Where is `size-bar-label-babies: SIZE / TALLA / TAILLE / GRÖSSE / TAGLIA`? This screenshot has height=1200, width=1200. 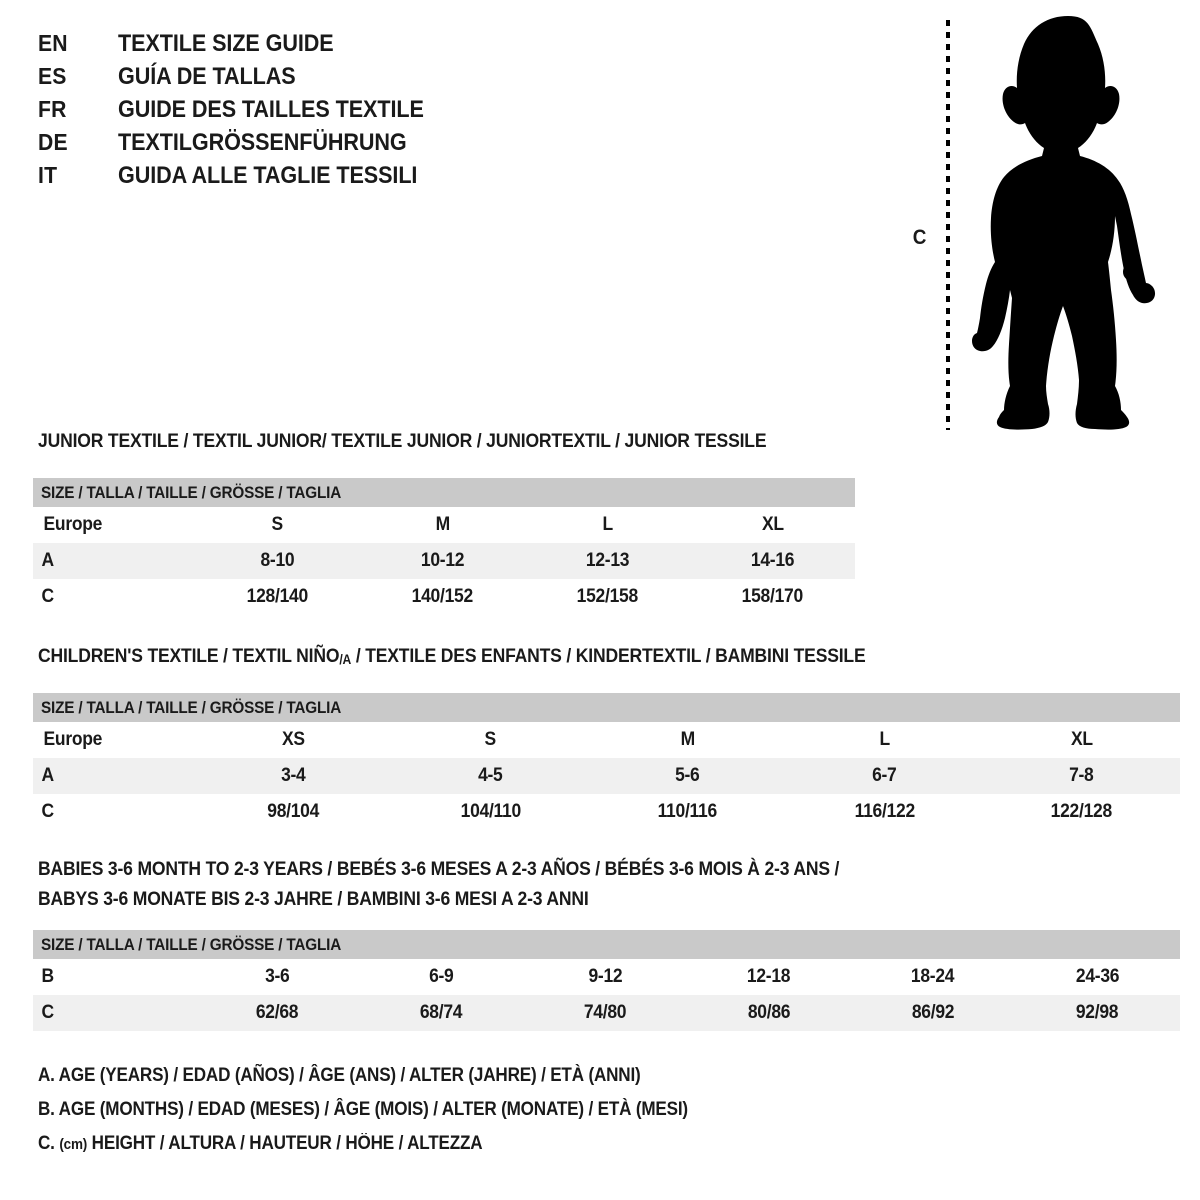
size-bar-label-babies: SIZE / TALLA / TAILLE / GRÖSSE / TAGLIA is located at coordinates (606, 944).